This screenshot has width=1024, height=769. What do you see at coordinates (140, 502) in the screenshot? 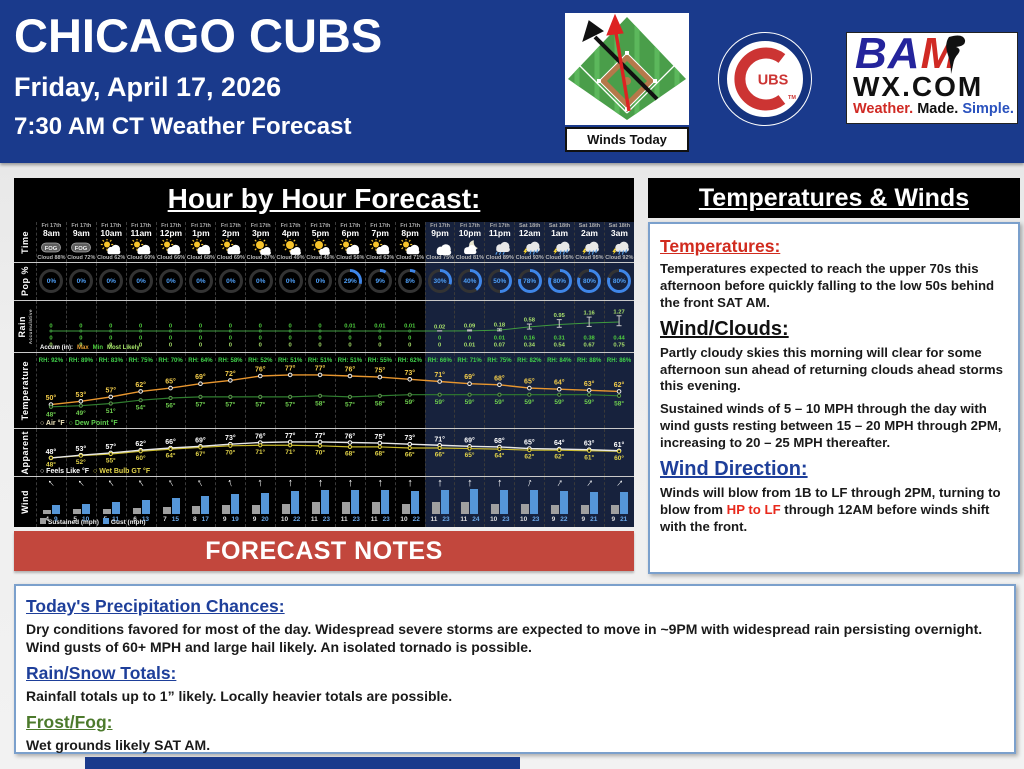
I see `hour-cell-wind-11am: ↑ 6 13` at bounding box center [140, 502].